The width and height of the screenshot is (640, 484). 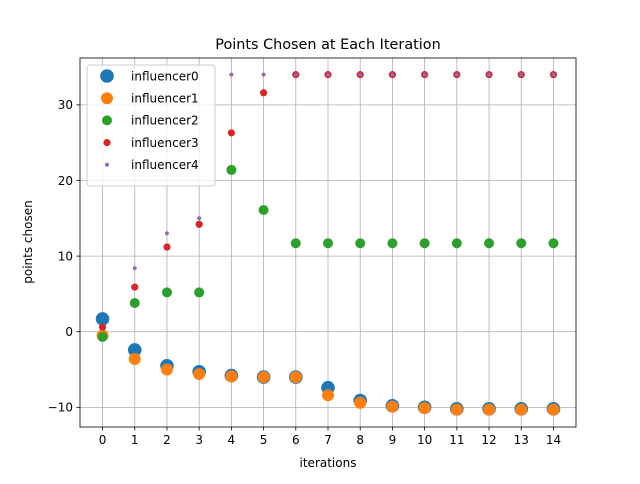 I want to click on x-tick-label: 8, so click(x=360, y=440).